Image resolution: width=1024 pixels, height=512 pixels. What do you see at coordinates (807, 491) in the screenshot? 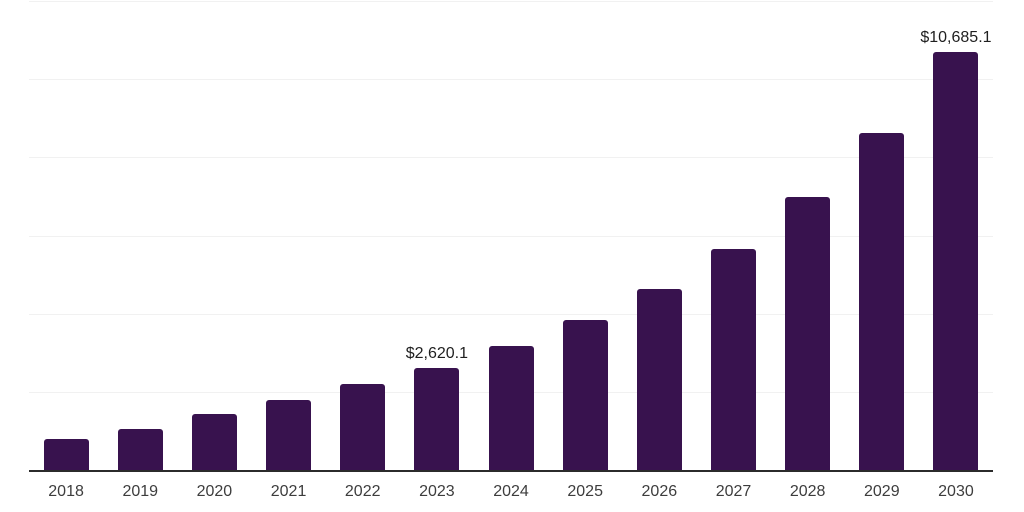
I see `x-axis-label: 2028` at bounding box center [807, 491].